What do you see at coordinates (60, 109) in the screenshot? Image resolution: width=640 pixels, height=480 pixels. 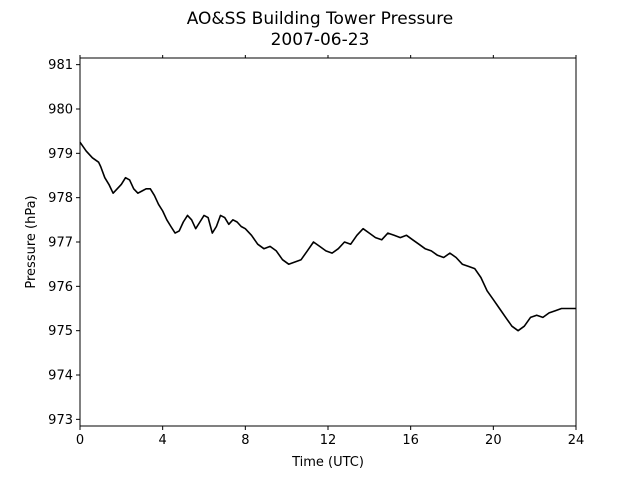 I see `y-tick-label: 980` at bounding box center [60, 109].